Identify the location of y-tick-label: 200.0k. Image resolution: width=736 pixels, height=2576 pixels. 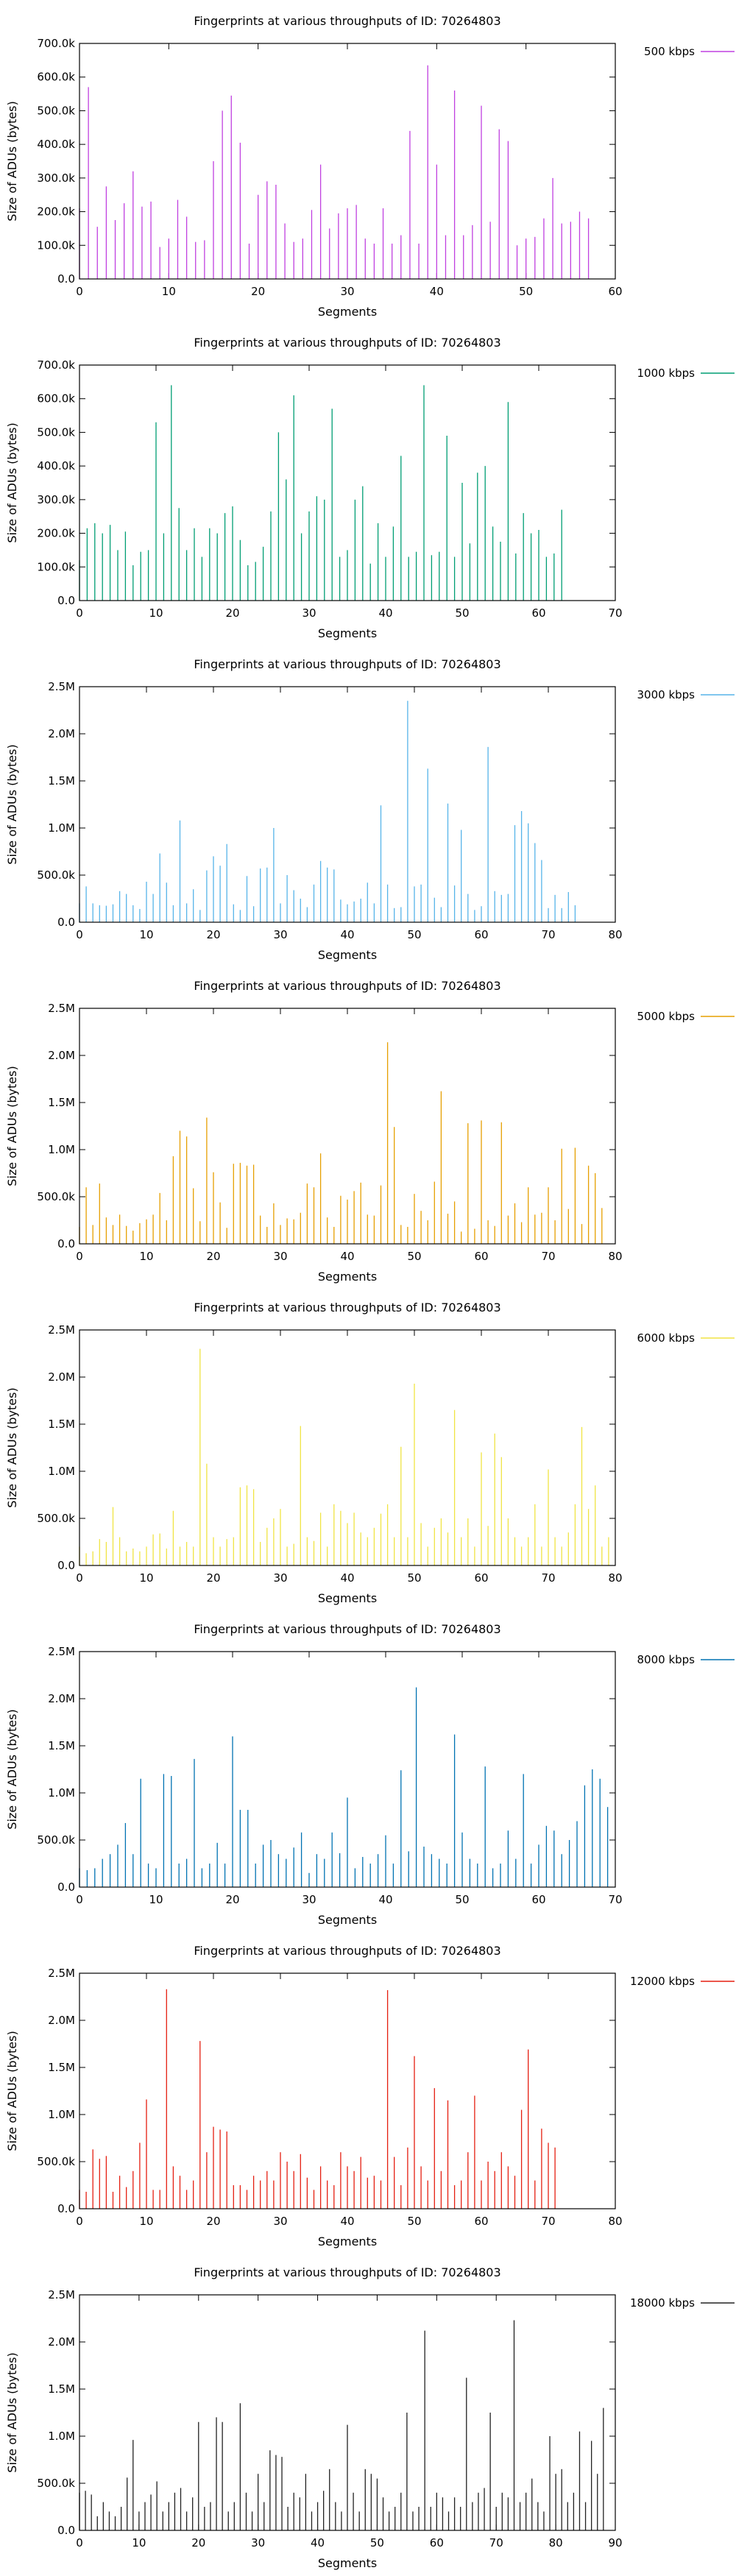
(56, 533).